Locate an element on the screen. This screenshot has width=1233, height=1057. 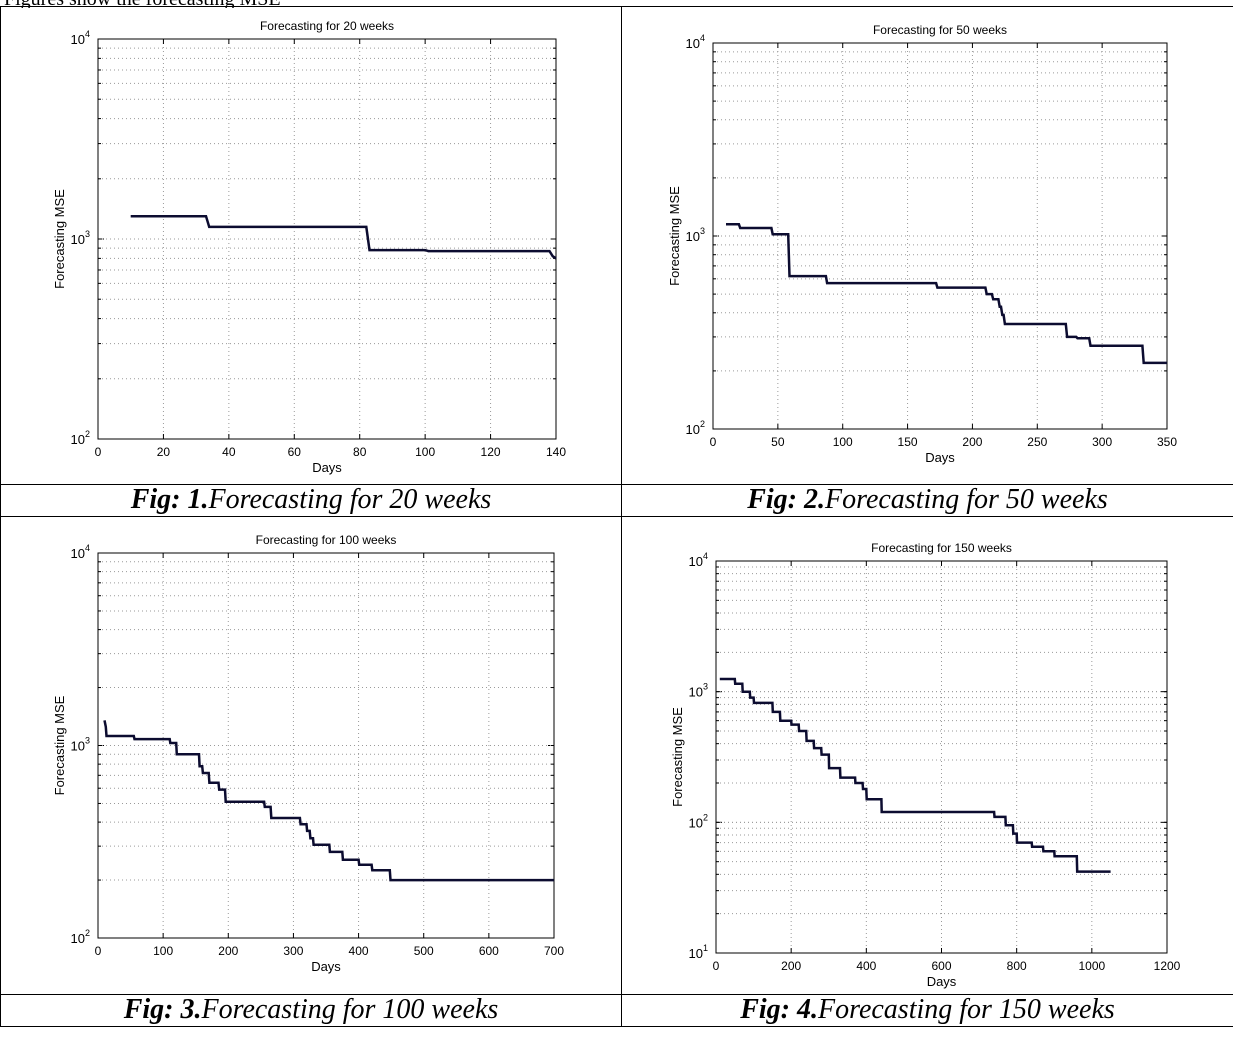
caption-prefix: Fig: 2. is located at coordinates (786, 499).